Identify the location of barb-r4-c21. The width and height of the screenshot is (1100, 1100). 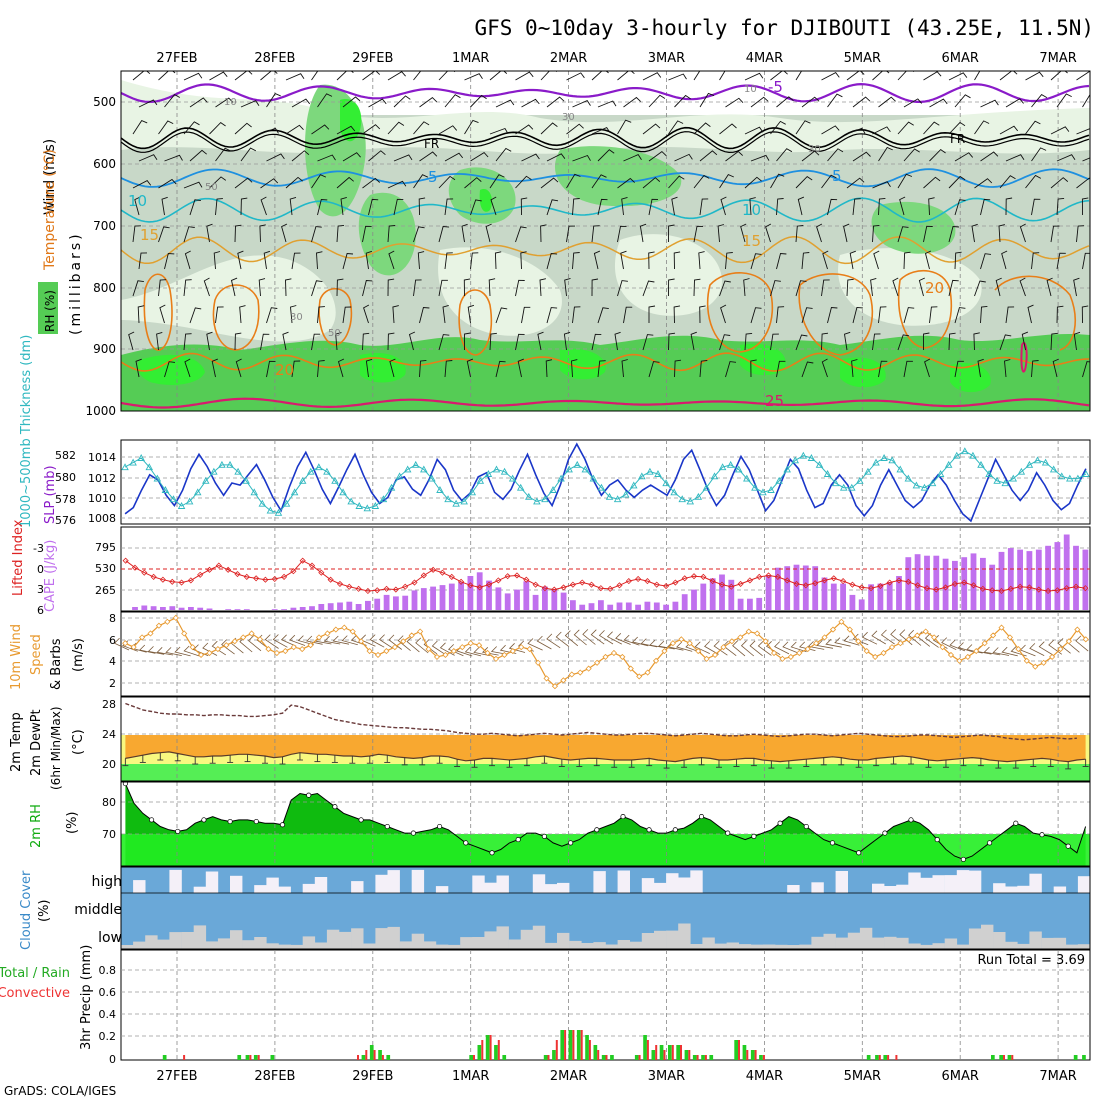
(676, 182).